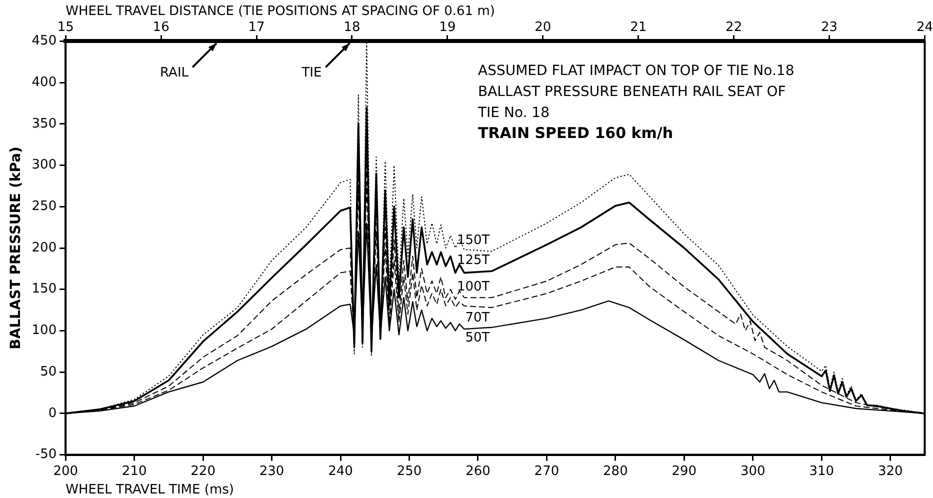  Describe the element at coordinates (821, 471) in the screenshot. I see `x-tick-label: 310` at that location.